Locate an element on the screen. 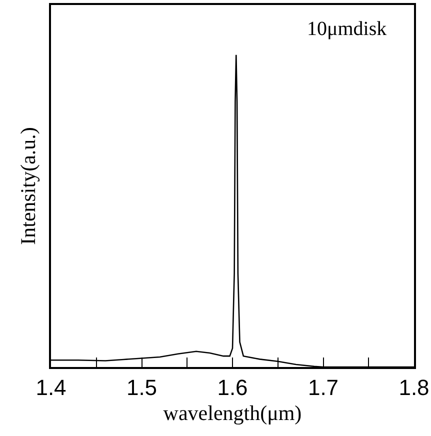  x-tick-label: 1.4 is located at coordinates (51, 387).